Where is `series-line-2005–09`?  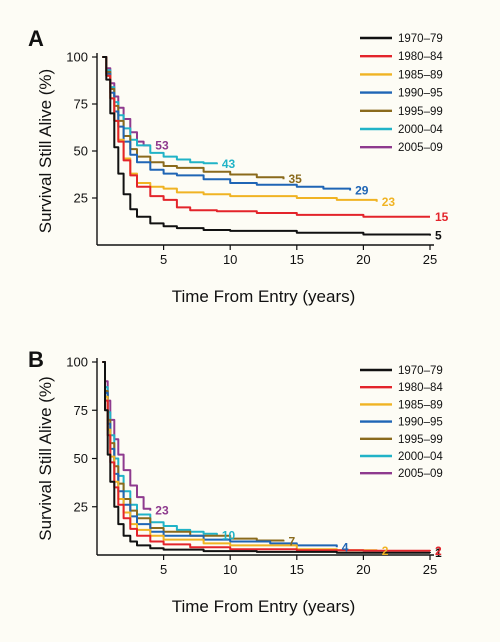 series-line-2005–09 is located at coordinates (126, 101).